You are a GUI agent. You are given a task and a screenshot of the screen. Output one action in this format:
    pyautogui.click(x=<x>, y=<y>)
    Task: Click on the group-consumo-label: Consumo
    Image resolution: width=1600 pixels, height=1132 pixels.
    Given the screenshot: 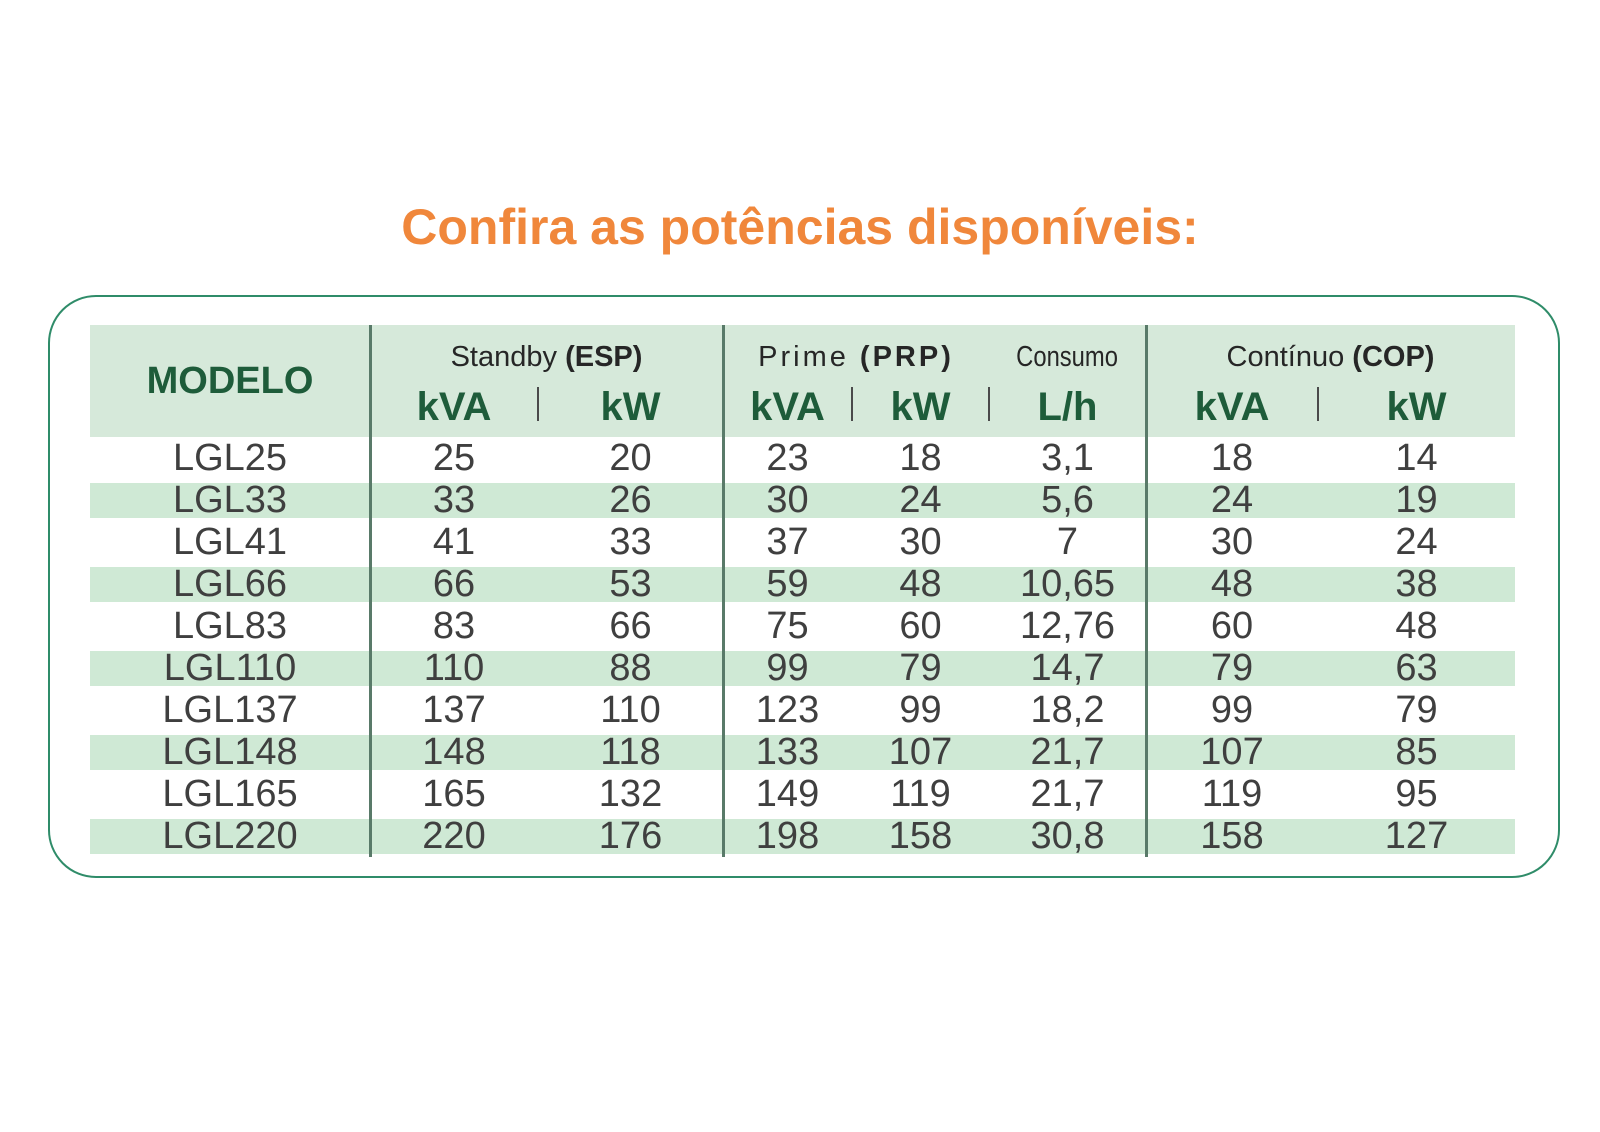 What is the action you would take?
    pyautogui.click(x=1067, y=356)
    